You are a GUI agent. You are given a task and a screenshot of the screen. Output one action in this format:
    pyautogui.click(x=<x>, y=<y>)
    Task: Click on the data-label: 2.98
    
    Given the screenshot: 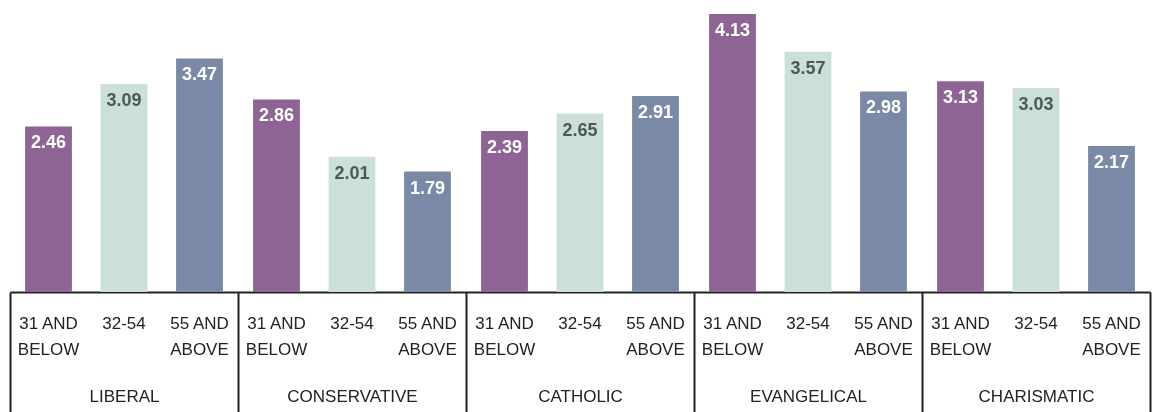 What is the action you would take?
    pyautogui.click(x=883, y=107)
    